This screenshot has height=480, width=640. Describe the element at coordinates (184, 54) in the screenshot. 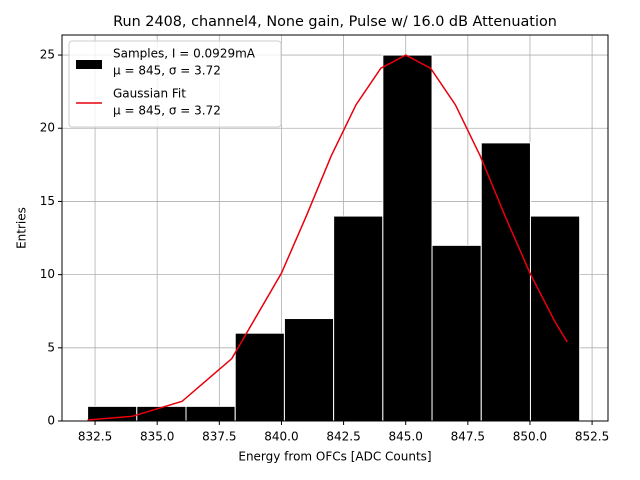

I see `legend-label: Samples, I = 0.0929mA` at that location.